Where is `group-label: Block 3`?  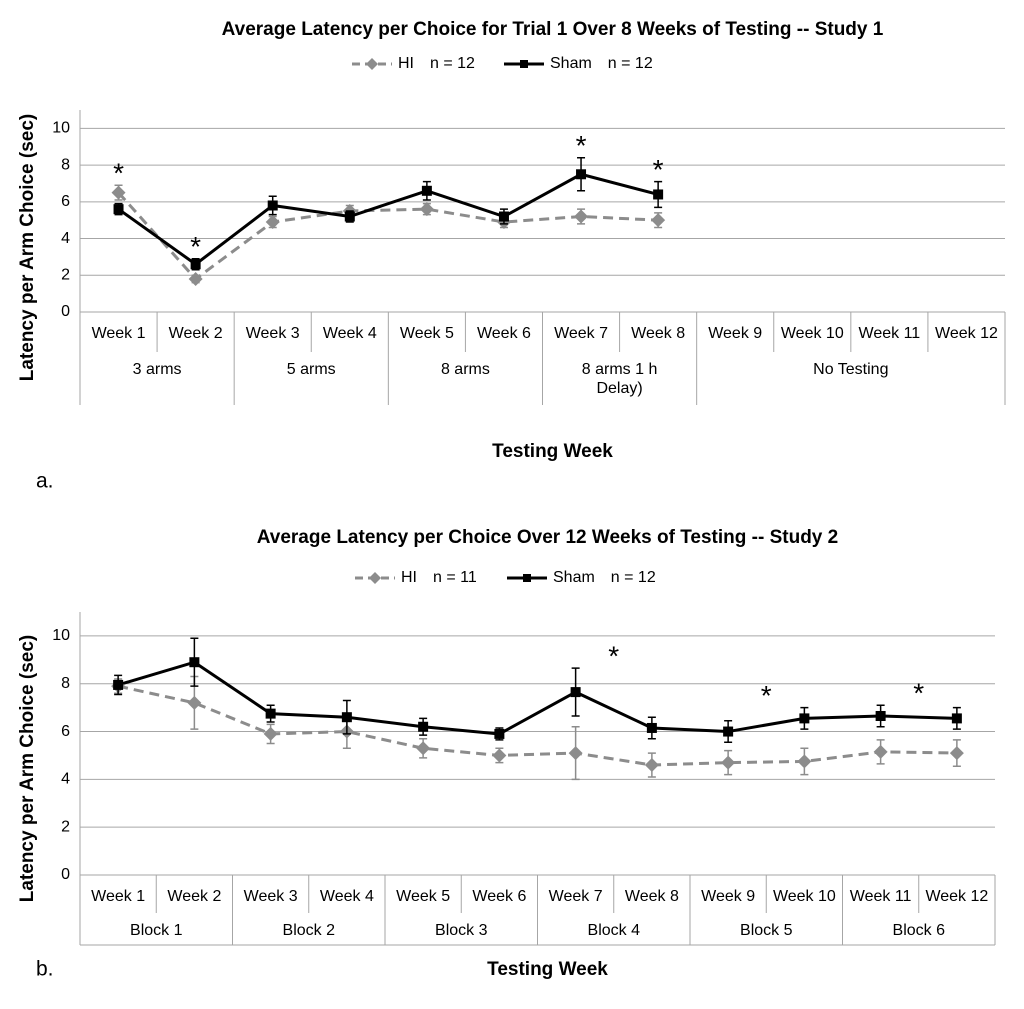 group-label: Block 3 is located at coordinates (461, 930).